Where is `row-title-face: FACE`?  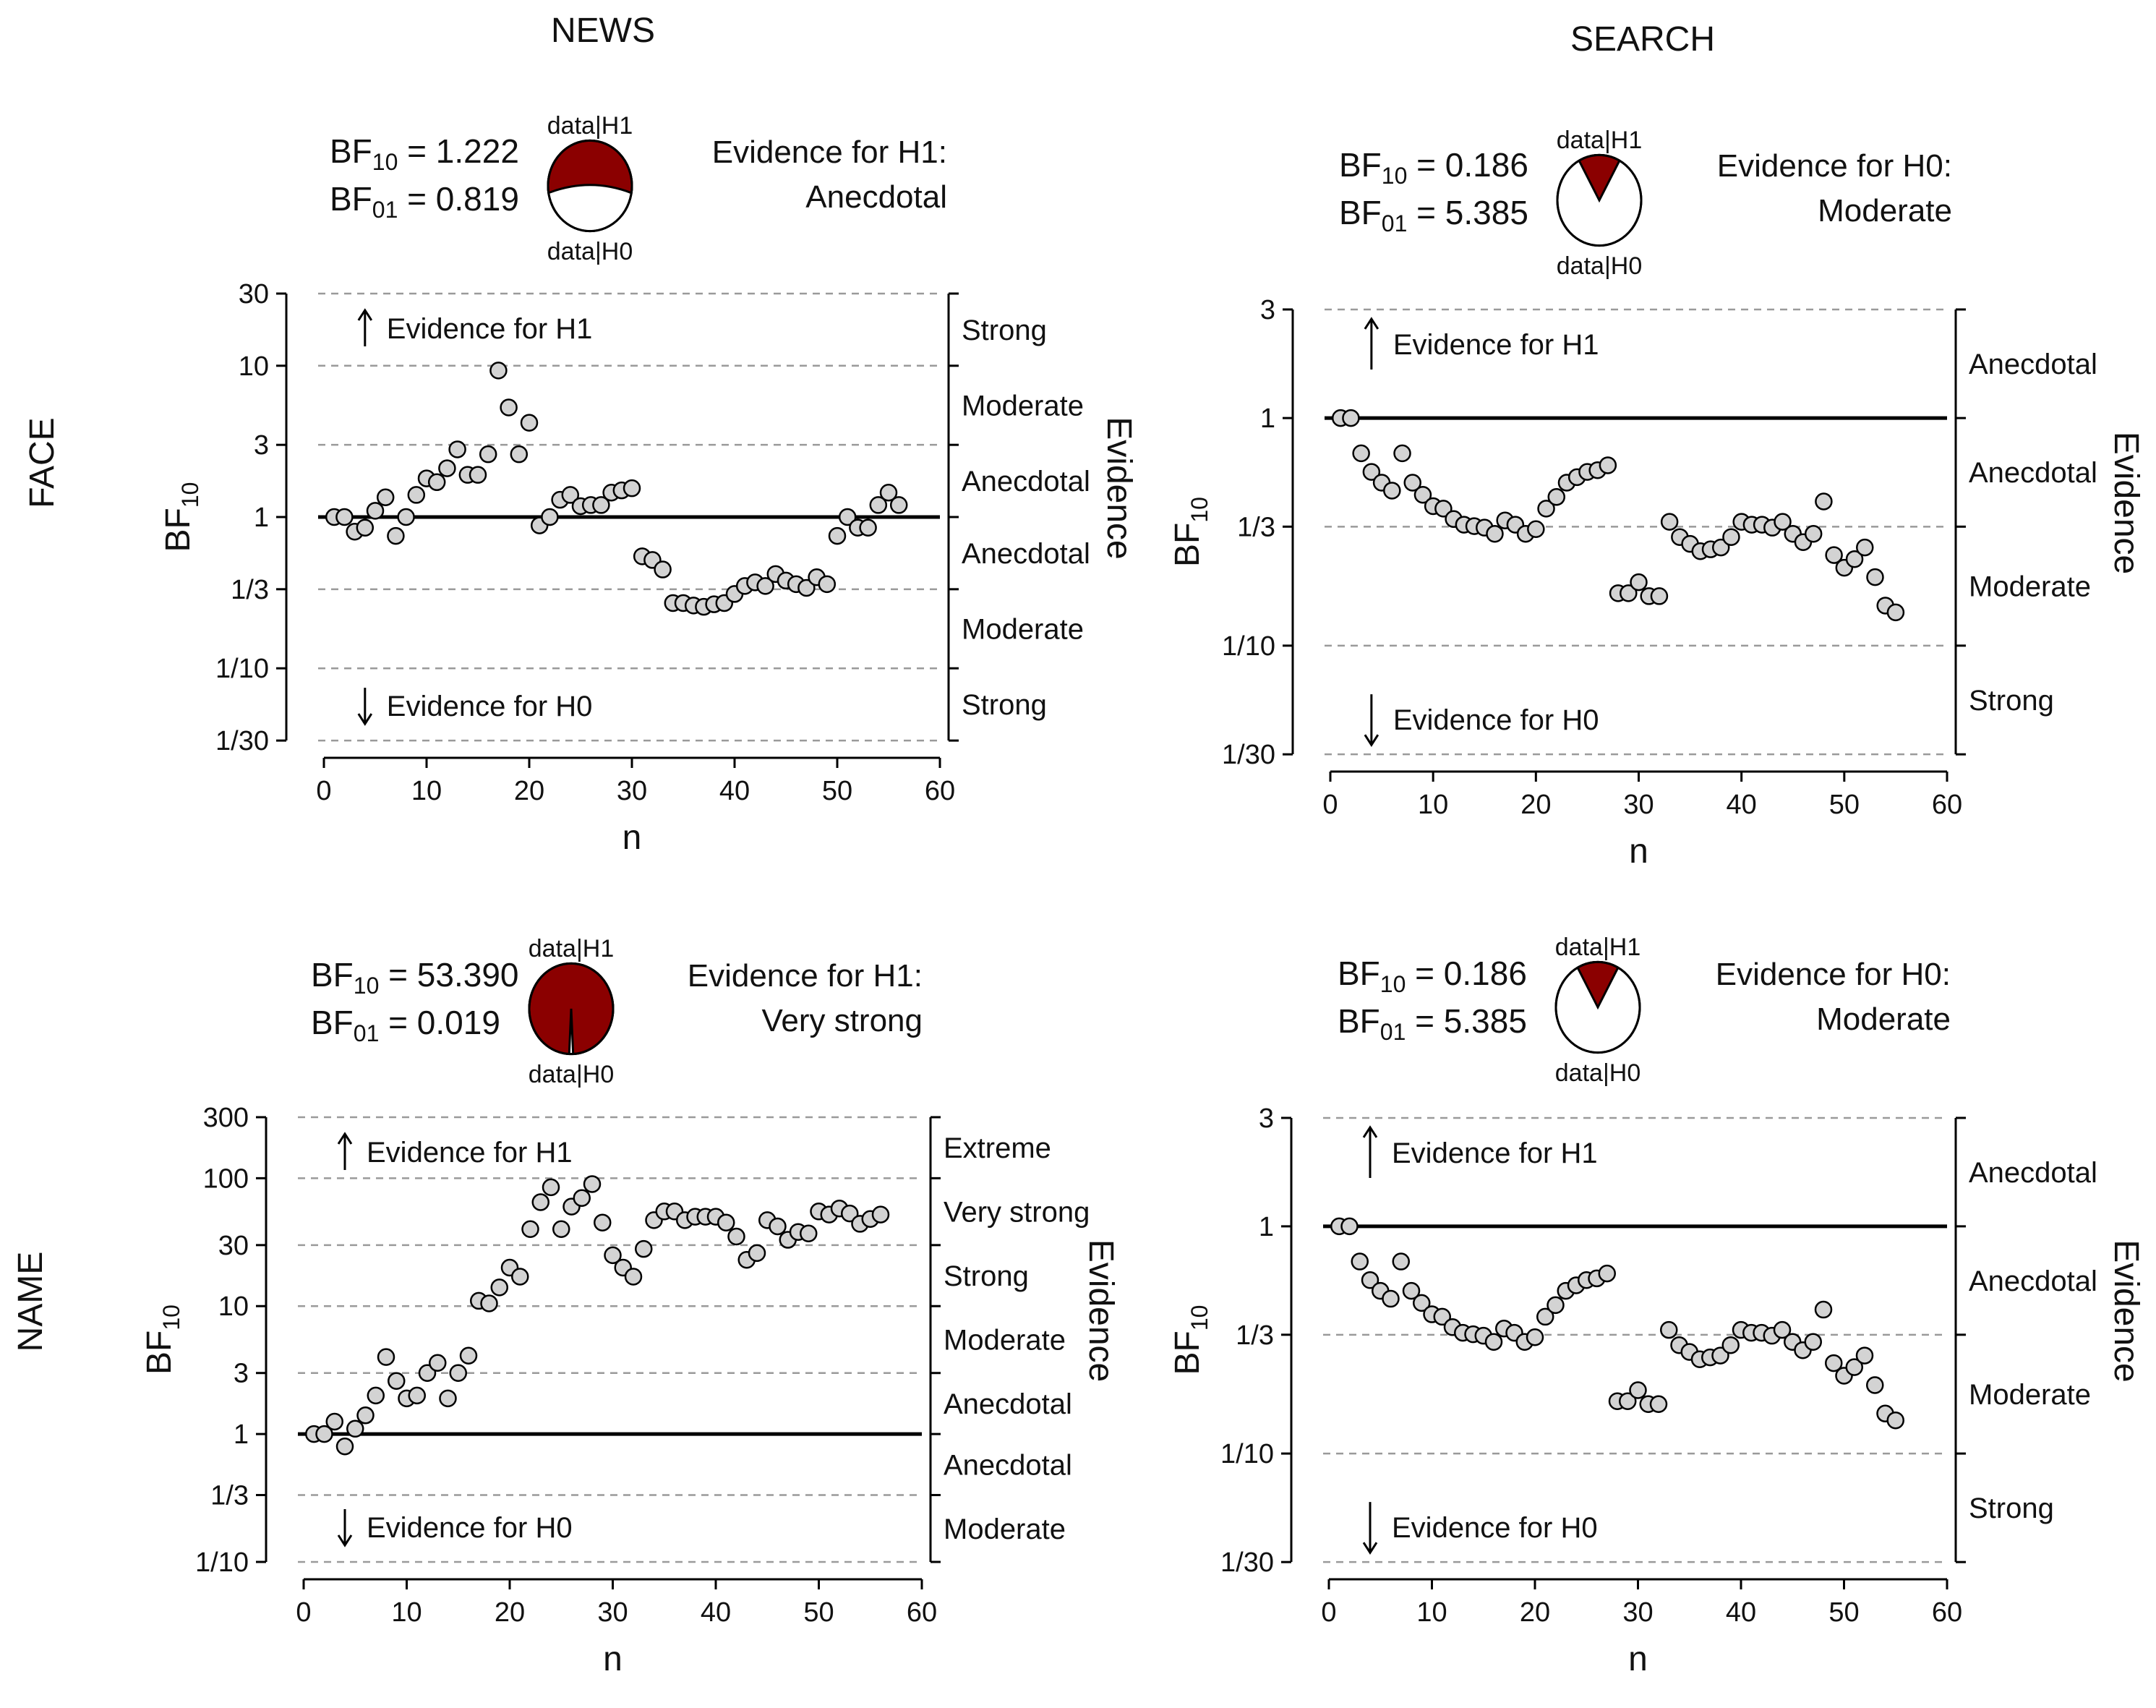
row-title-face: FACE is located at coordinates (42, 463).